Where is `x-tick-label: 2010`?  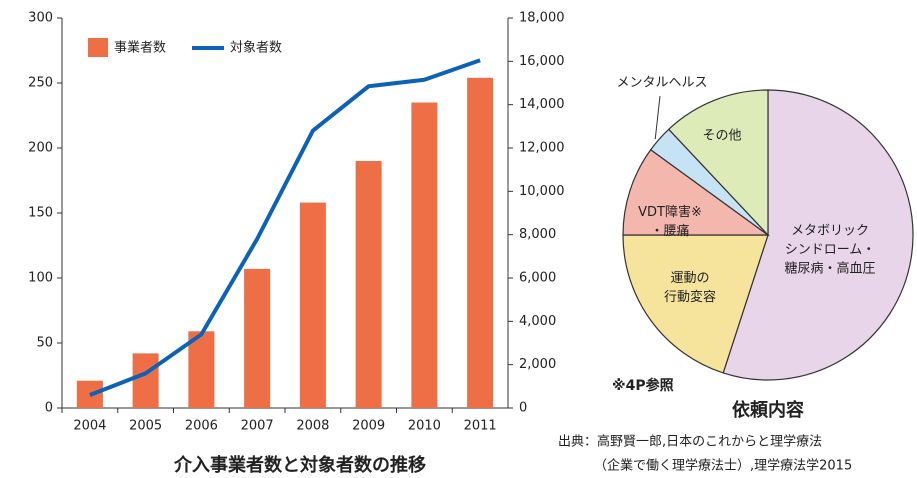 x-tick-label: 2010 is located at coordinates (424, 426).